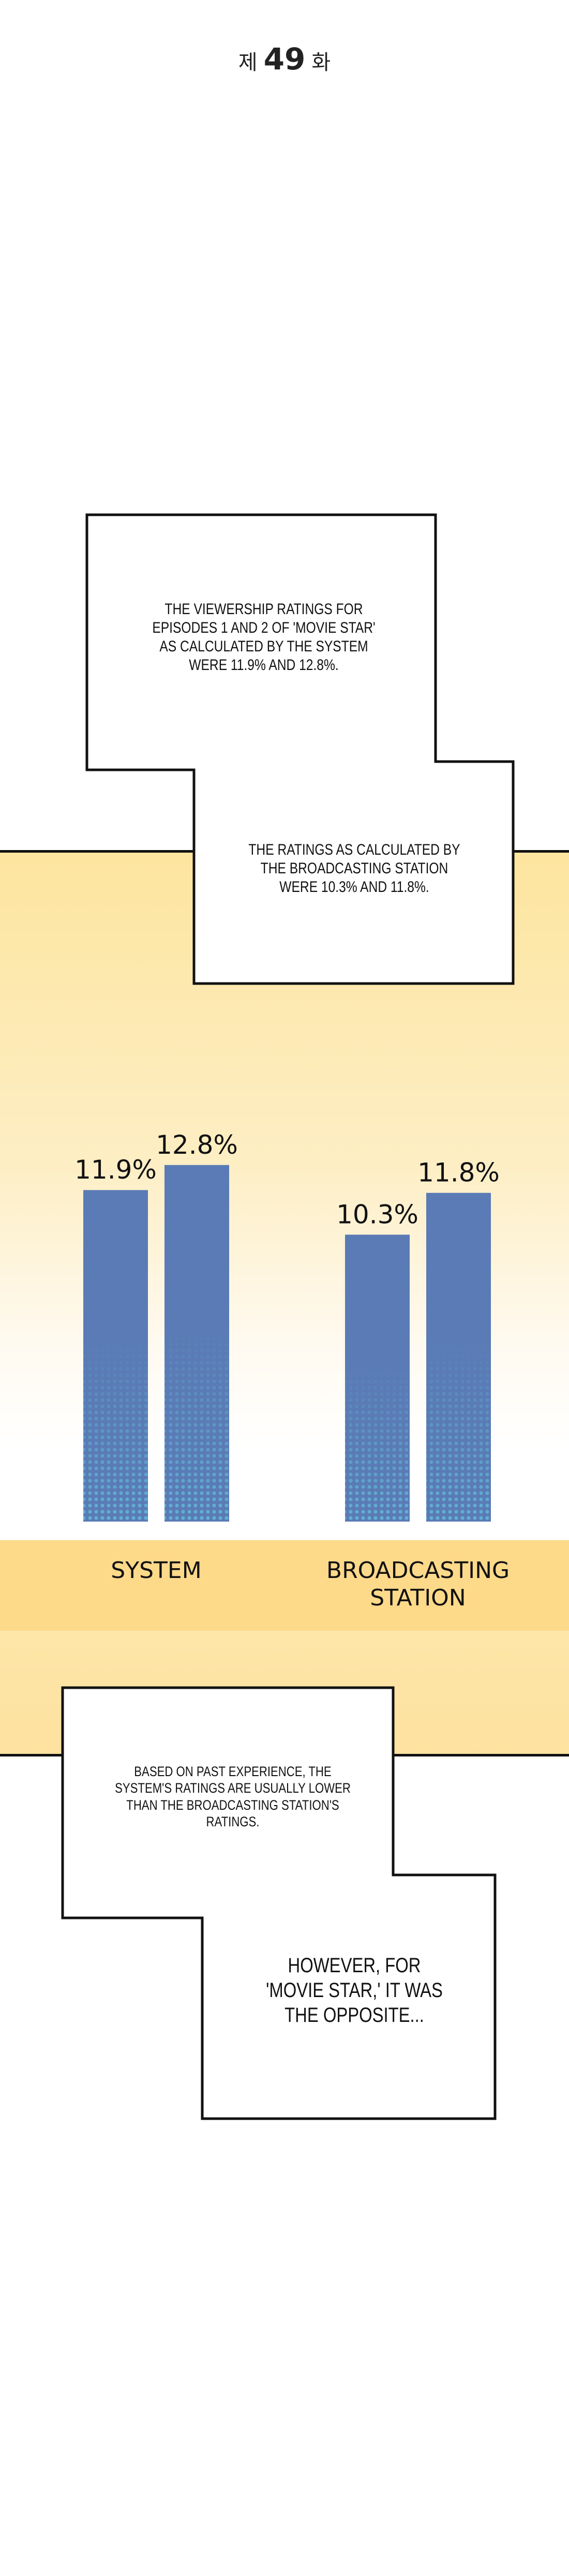 Image resolution: width=569 pixels, height=2576 pixels. Describe the element at coordinates (197, 1145) in the screenshot. I see `value-label: 12.8%` at that location.